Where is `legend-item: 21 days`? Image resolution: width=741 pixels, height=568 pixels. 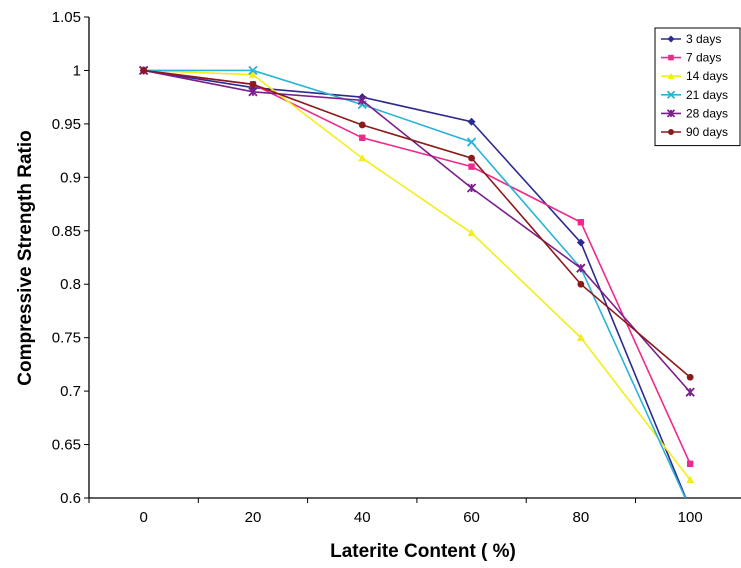
legend-item: 21 days is located at coordinates (694, 95).